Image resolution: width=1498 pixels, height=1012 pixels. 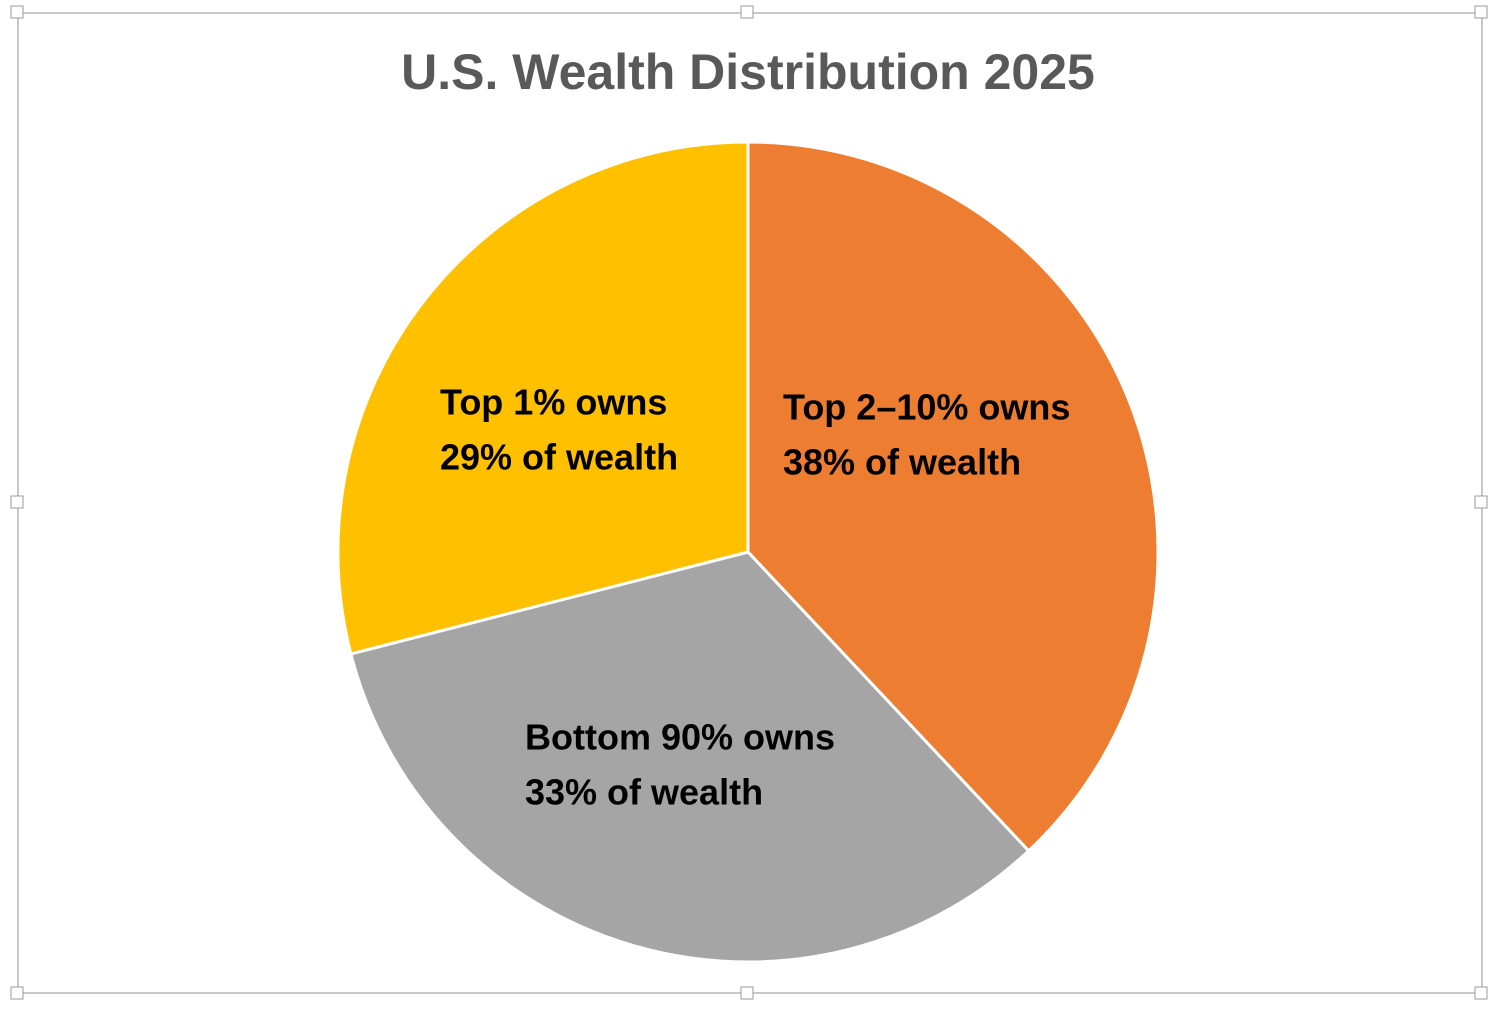 I want to click on slice-value-label: 38% of wealth, so click(x=902, y=462).